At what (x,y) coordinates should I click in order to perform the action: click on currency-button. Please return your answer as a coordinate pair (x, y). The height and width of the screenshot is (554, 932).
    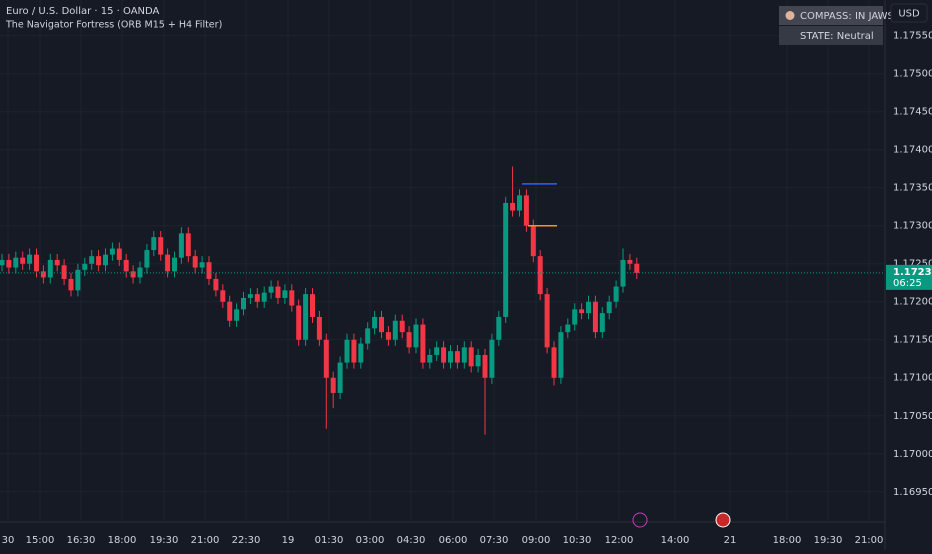
    Looking at the image, I should click on (909, 13).